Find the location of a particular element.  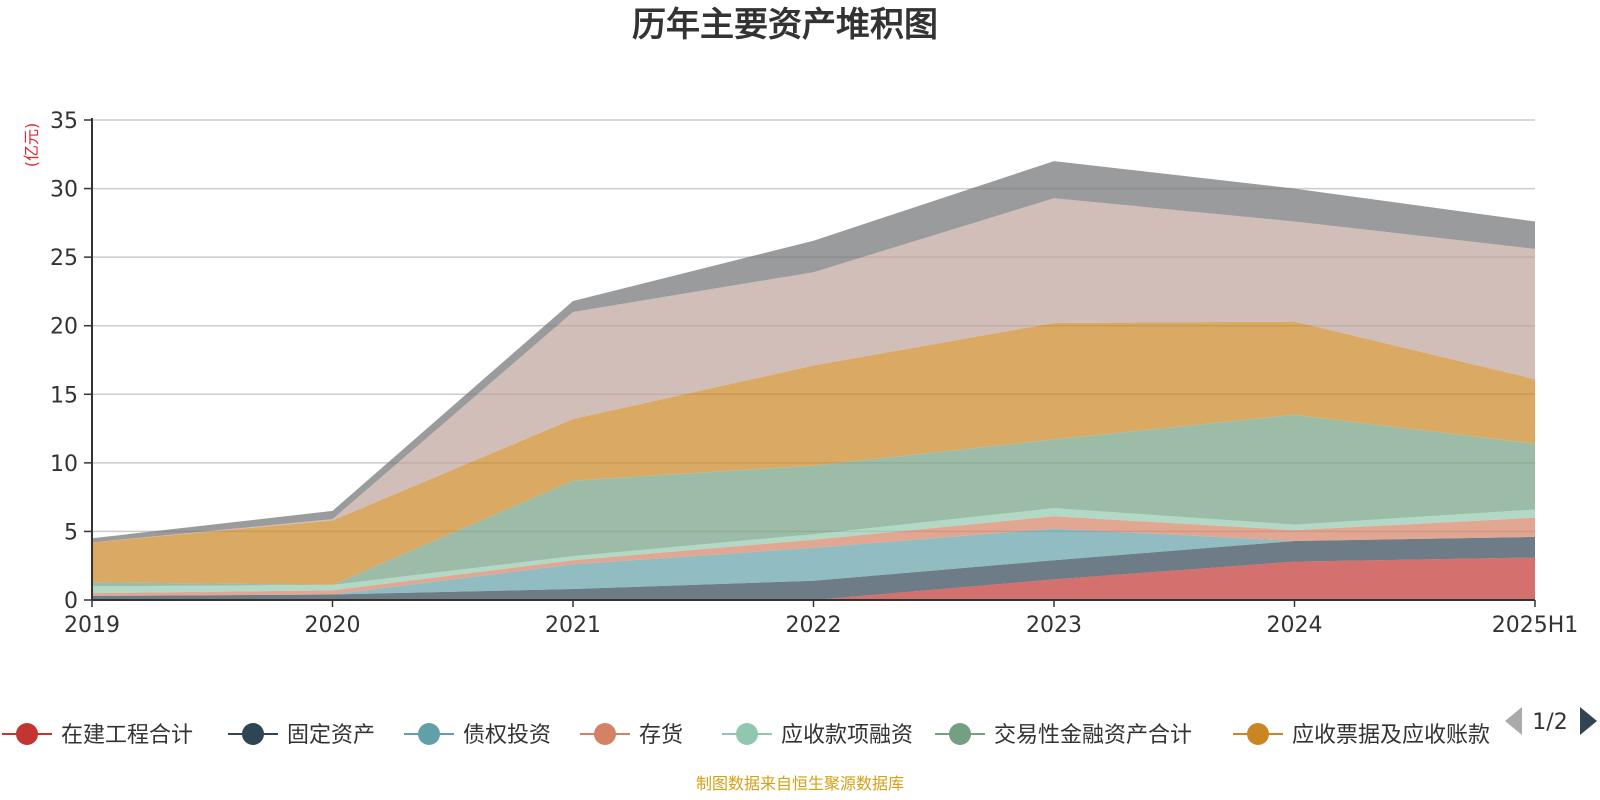

legend-label: 在建工程合计 is located at coordinates (127, 735).